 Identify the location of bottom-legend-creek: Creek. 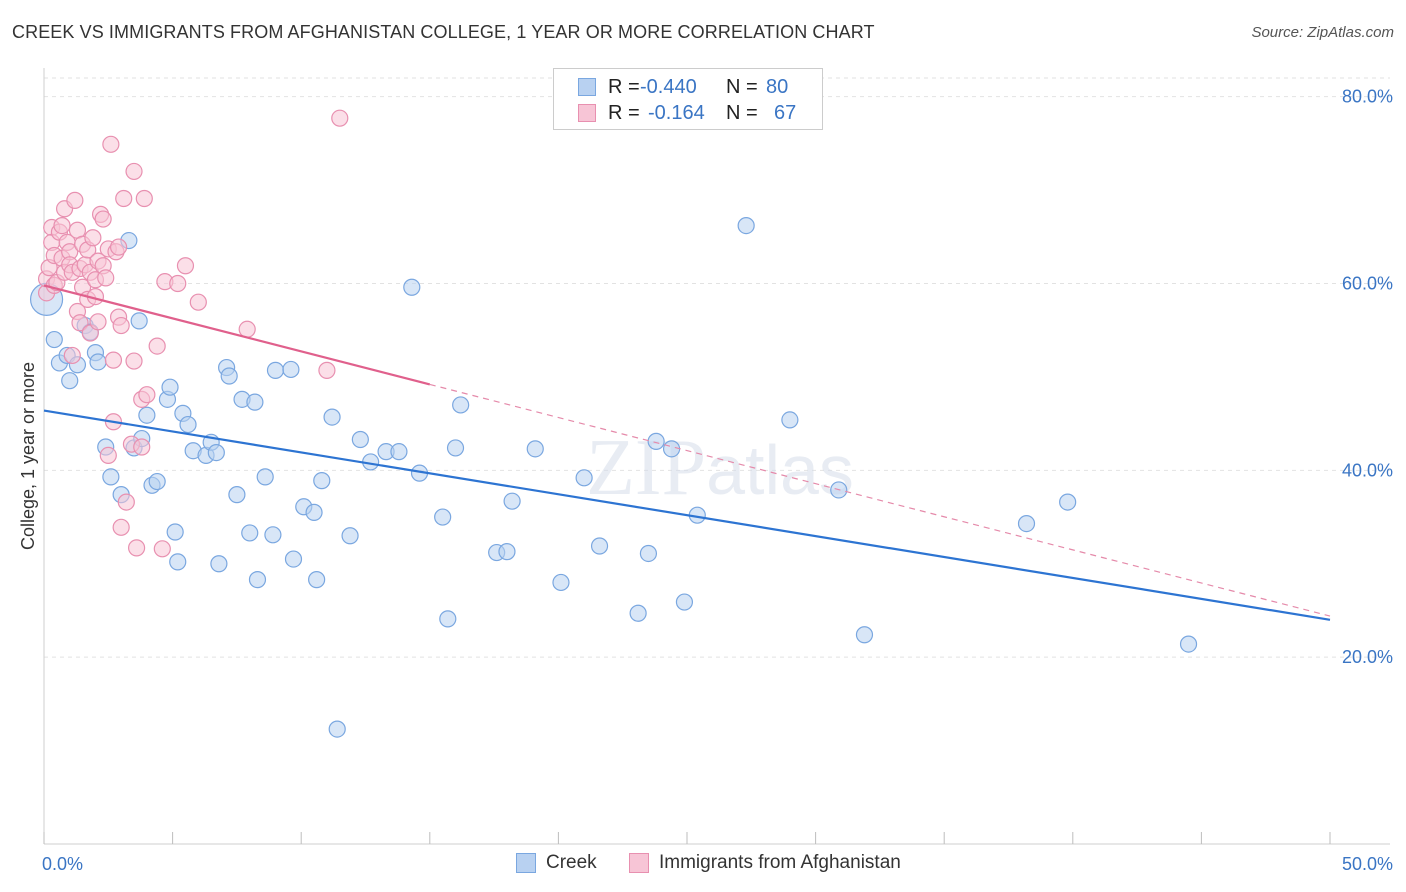
(556, 863).